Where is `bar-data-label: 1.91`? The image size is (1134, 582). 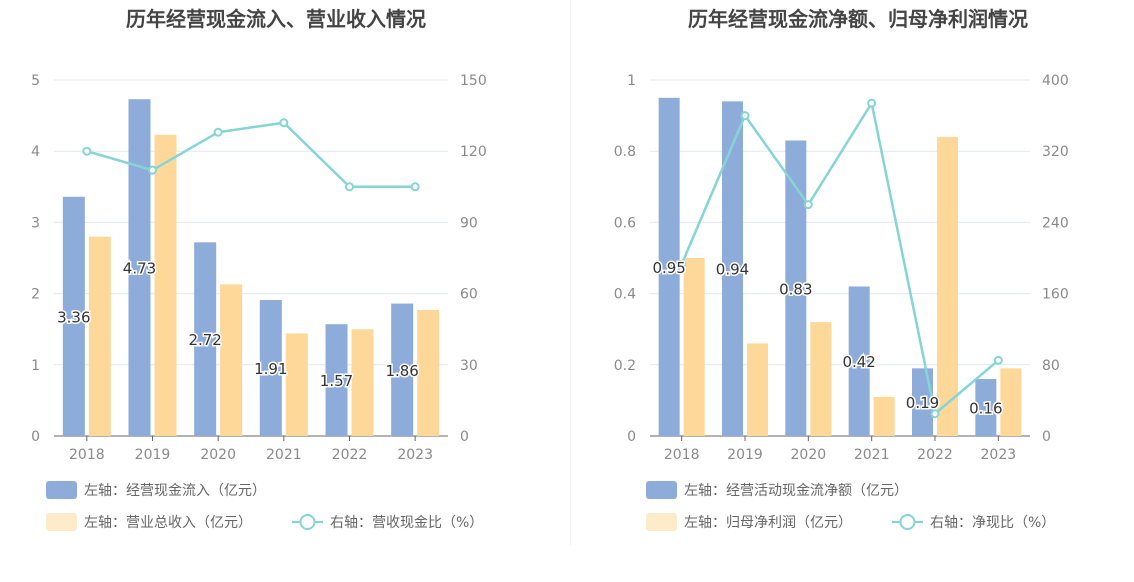 bar-data-label: 1.91 is located at coordinates (270, 369).